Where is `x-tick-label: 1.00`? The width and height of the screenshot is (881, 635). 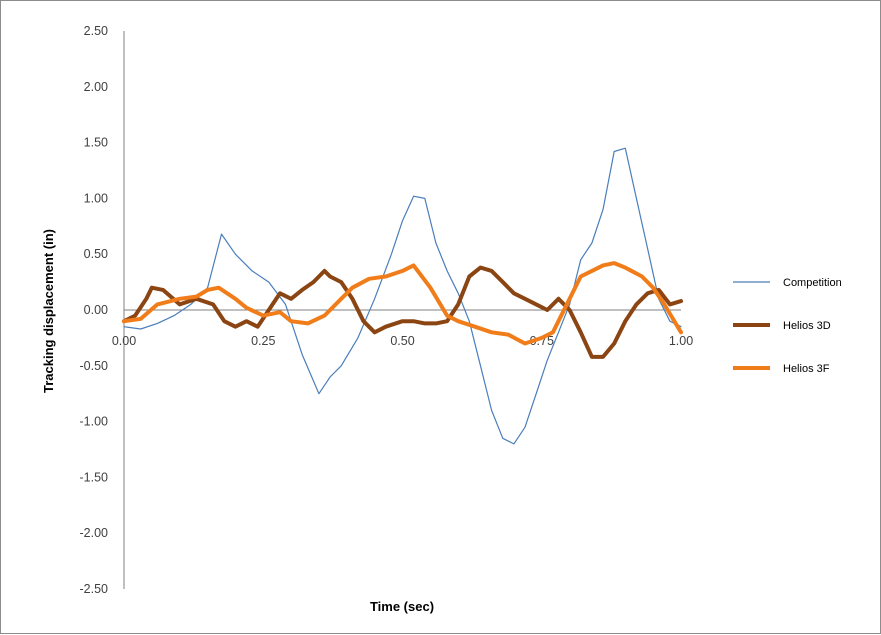 x-tick-label: 1.00 is located at coordinates (681, 341).